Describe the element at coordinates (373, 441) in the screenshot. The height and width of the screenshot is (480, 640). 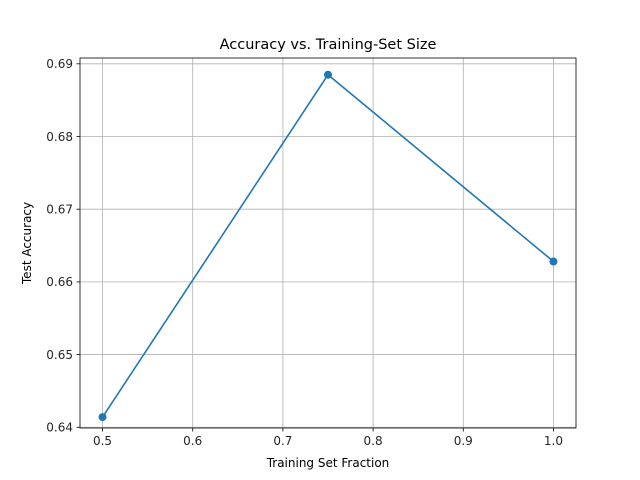
I see `x-tick-label: 0.8` at that location.